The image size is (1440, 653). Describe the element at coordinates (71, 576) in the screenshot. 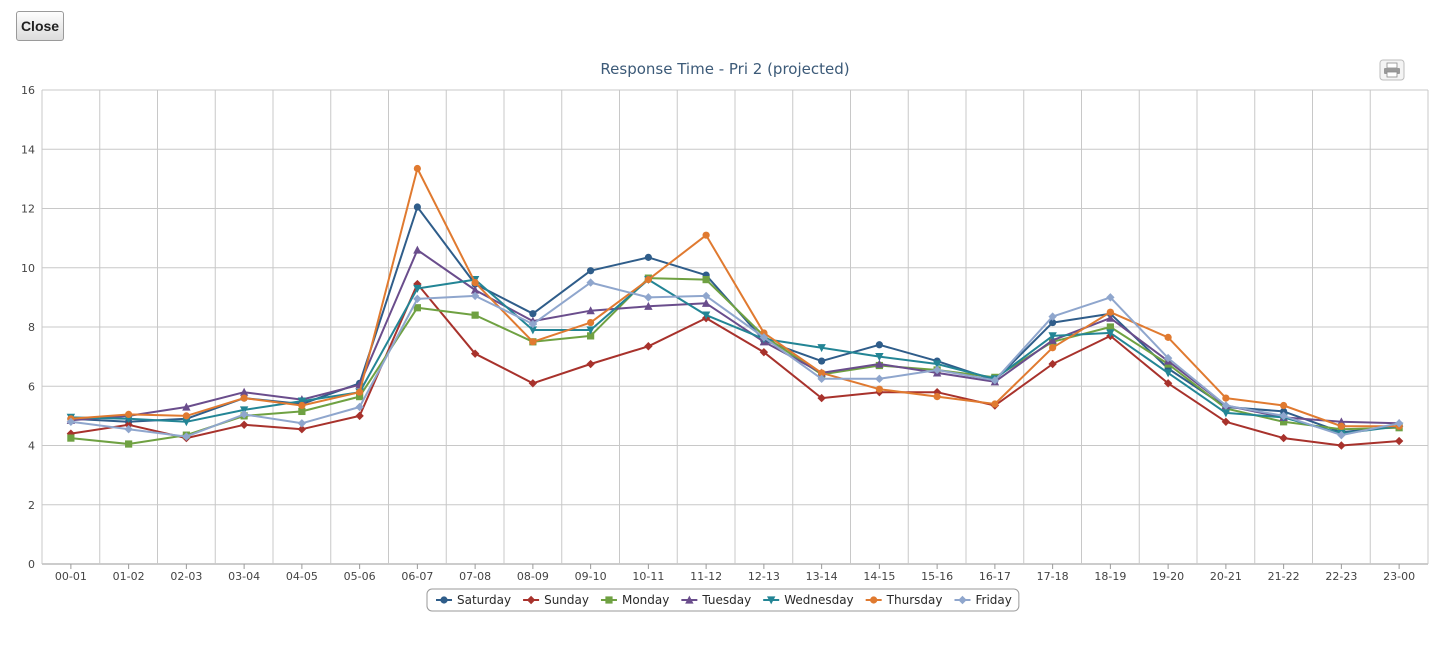

I see `x-tick-label: 00-01` at that location.